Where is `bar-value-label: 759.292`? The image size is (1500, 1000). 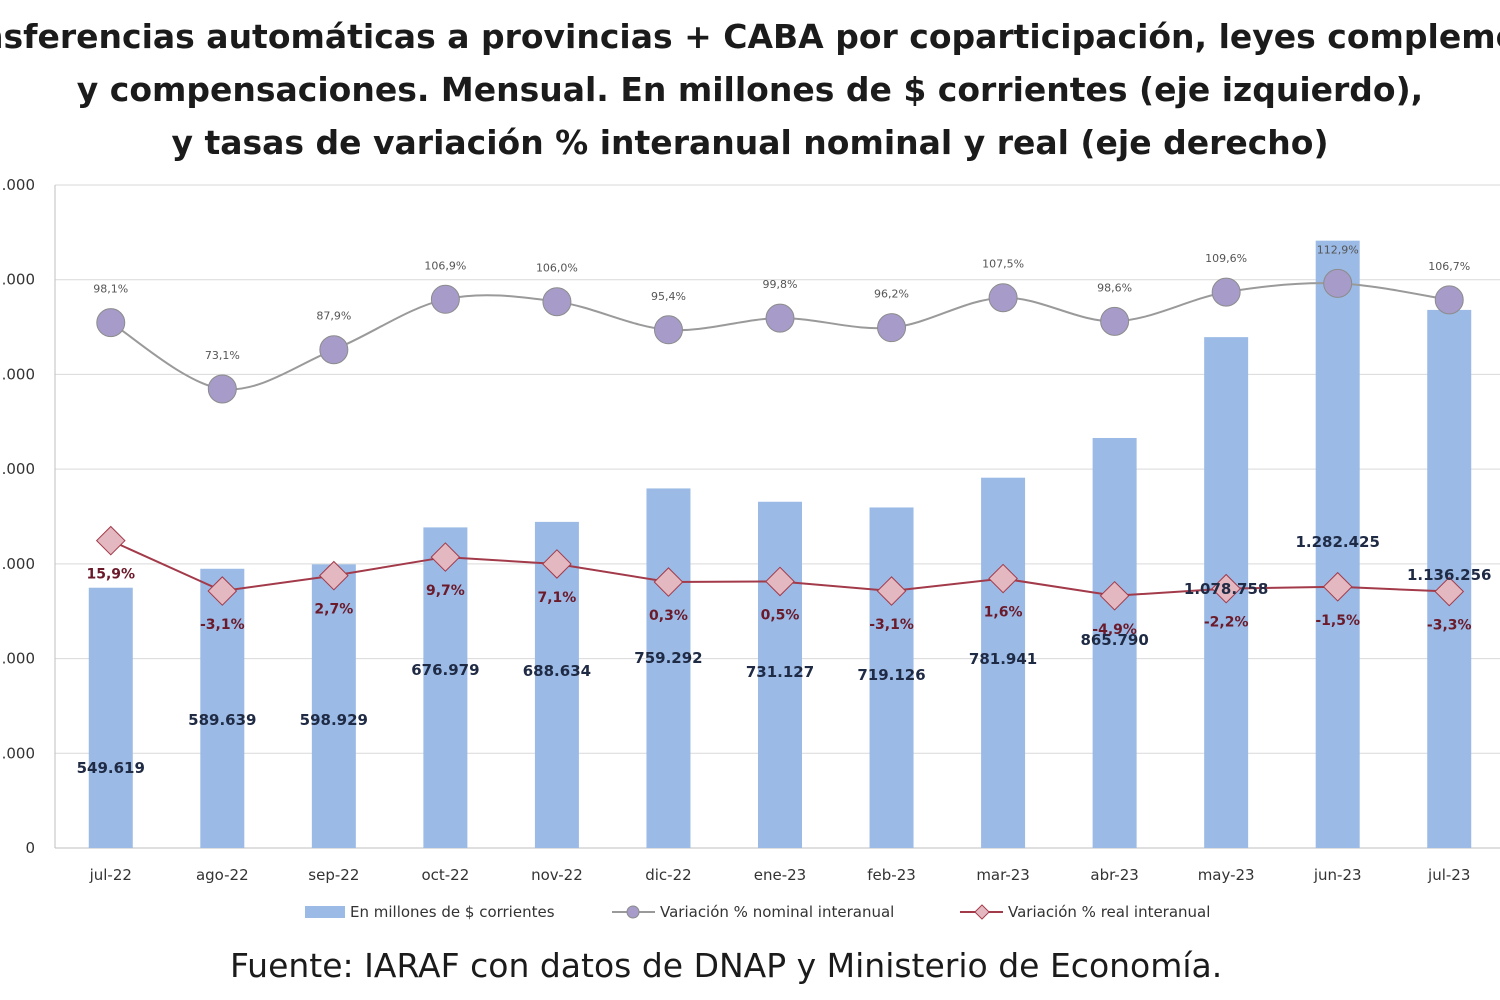 bar-value-label: 759.292 is located at coordinates (668, 658).